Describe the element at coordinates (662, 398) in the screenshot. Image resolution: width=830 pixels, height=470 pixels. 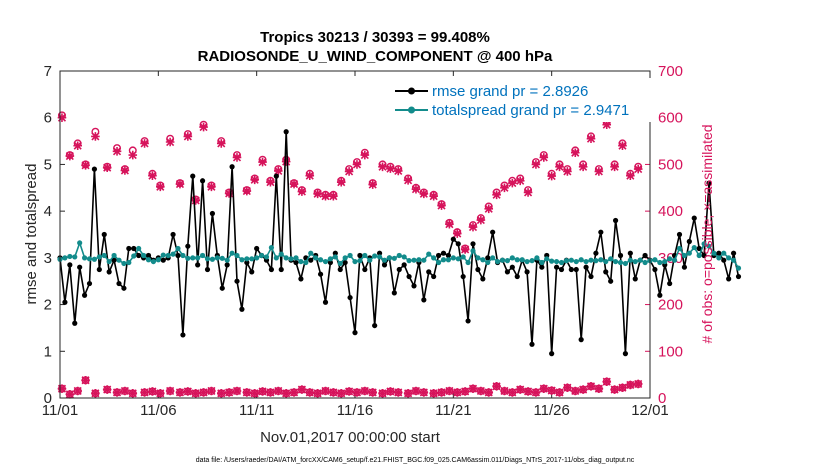
I see `y-tick-label-right: 0` at that location.